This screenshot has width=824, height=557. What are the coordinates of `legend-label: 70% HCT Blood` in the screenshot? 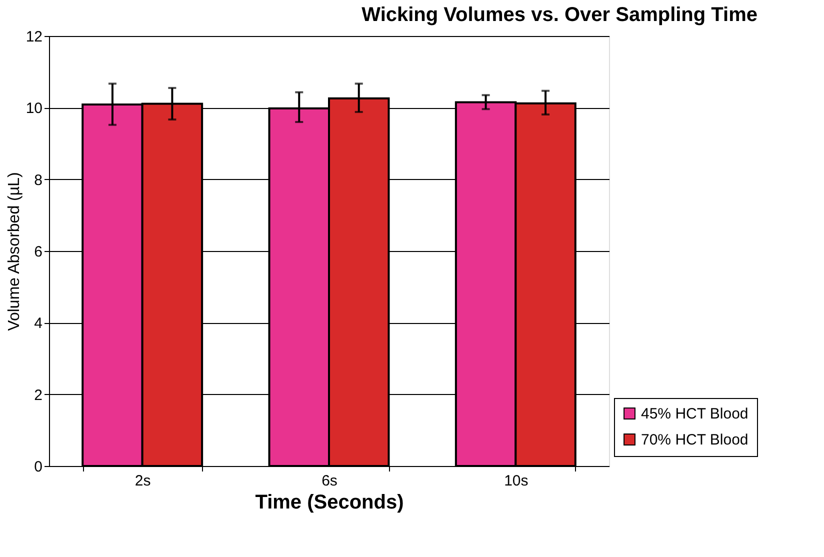 It's located at (694, 440).